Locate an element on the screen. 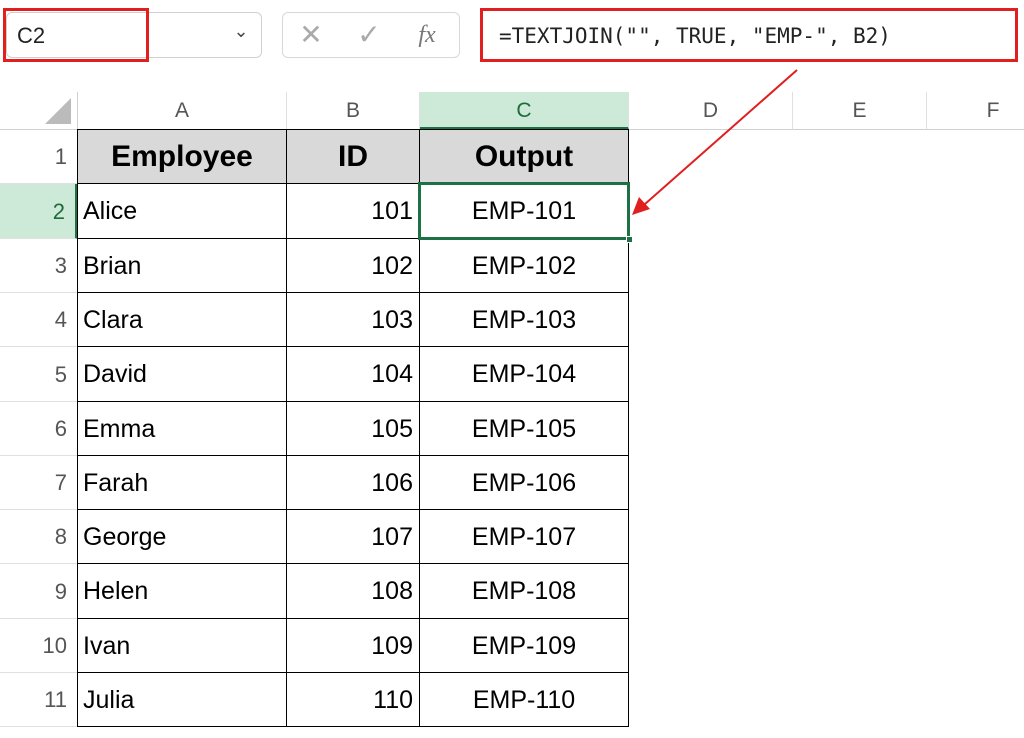 This screenshot has width=1024, height=738. header-cell: Output is located at coordinates (524, 156).